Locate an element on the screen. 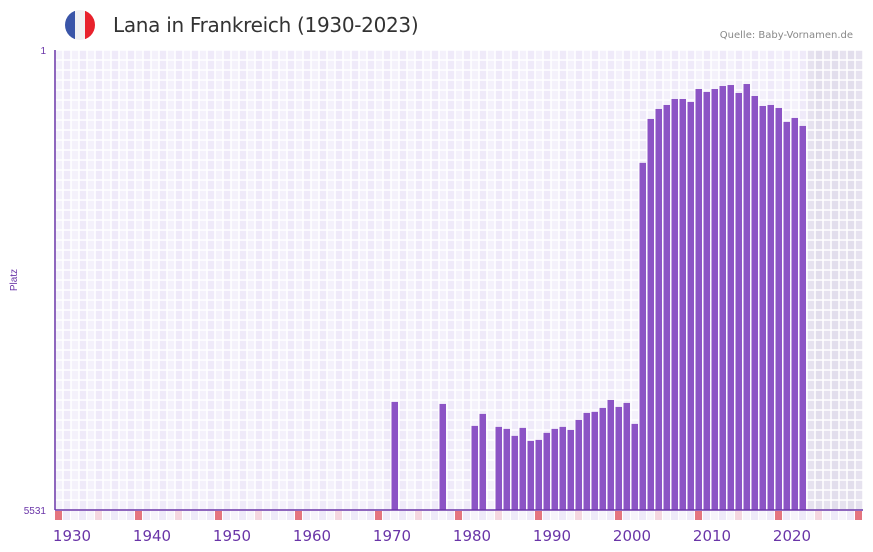 The width and height of the screenshot is (873, 552). x-tick-label: 1990 is located at coordinates (552, 536).